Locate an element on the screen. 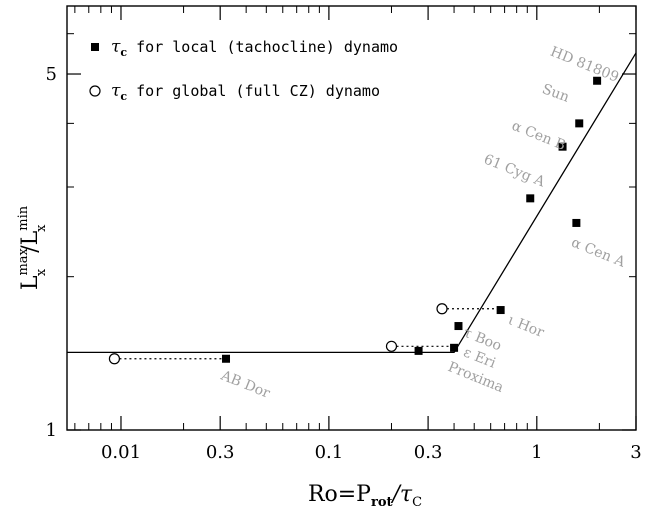 This screenshot has width=663, height=515. x-tick-label: 0.01 is located at coordinates (121, 452).